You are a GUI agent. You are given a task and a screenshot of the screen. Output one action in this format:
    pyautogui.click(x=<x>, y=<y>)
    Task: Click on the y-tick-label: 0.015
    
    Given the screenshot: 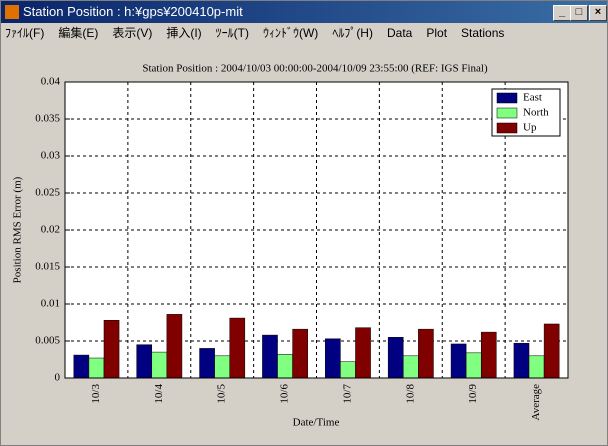 What is the action you would take?
    pyautogui.click(x=47, y=267)
    